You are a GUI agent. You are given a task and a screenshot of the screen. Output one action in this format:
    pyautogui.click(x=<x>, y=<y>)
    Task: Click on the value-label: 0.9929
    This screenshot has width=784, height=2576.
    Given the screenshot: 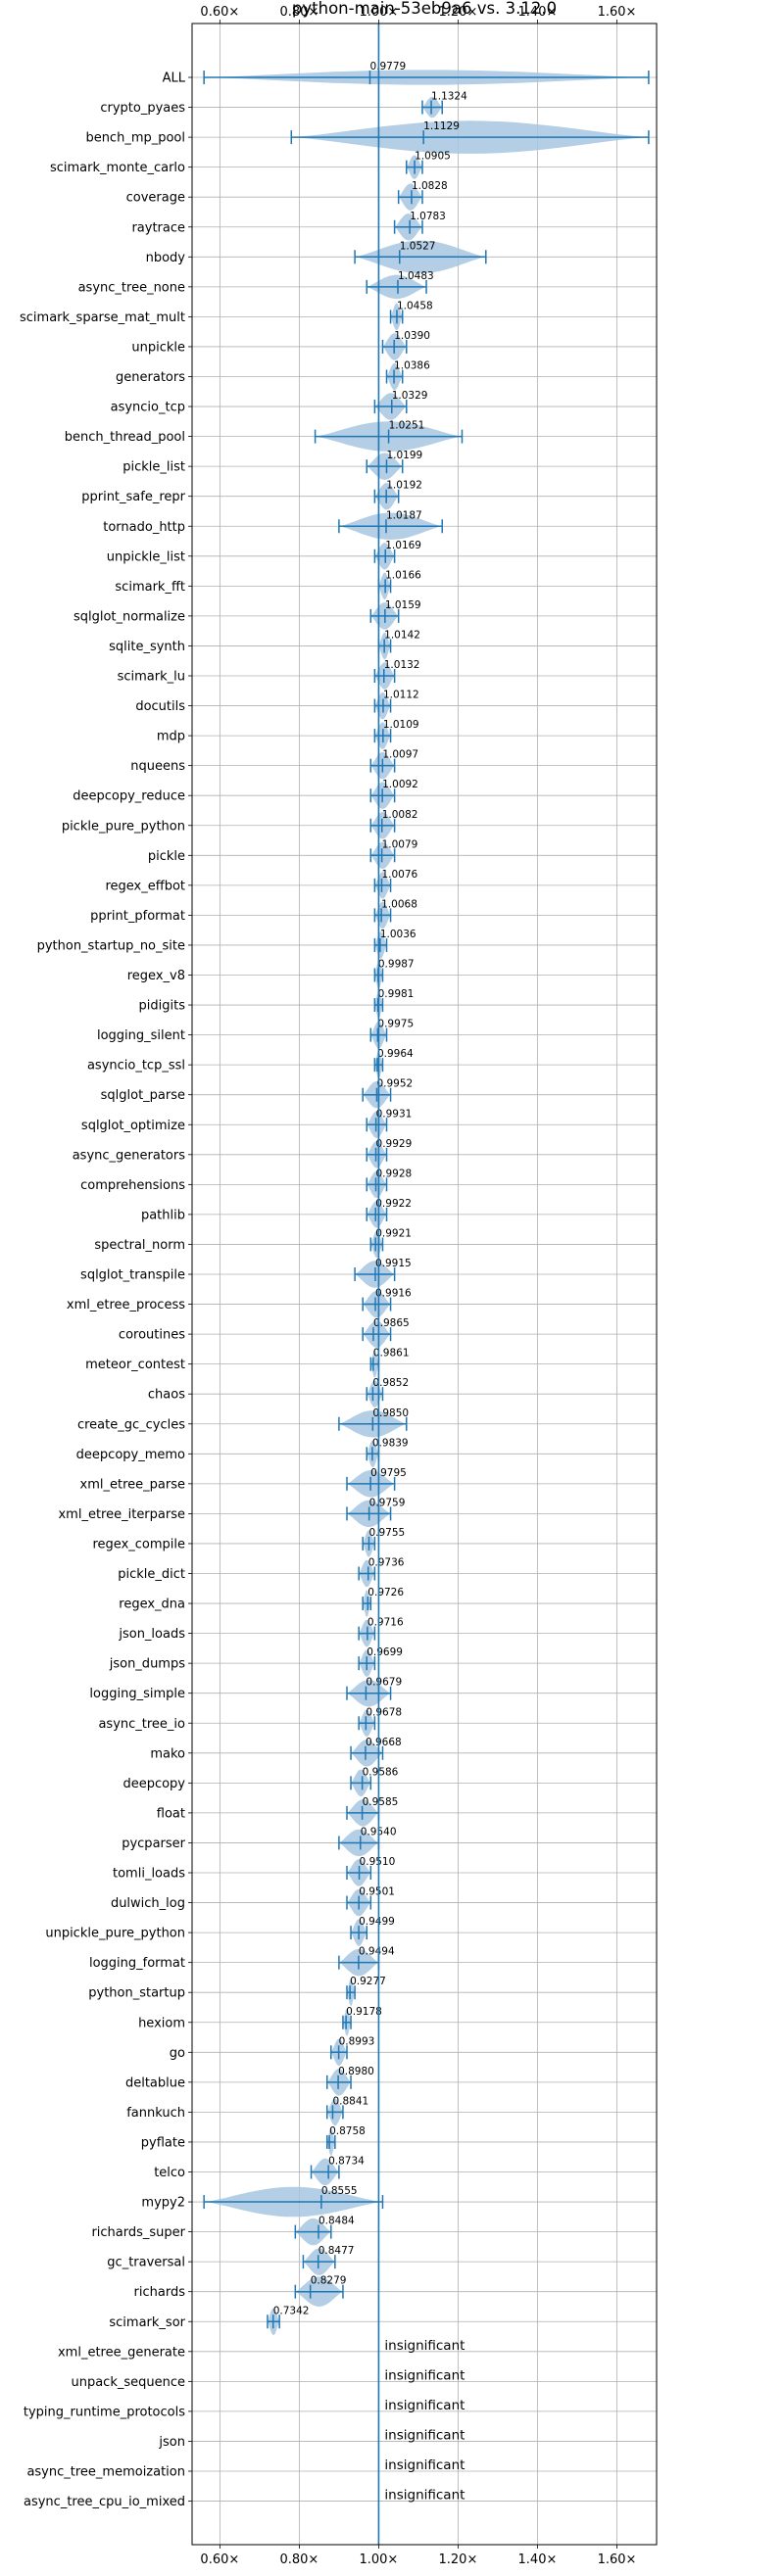 What is the action you would take?
    pyautogui.click(x=394, y=1144)
    